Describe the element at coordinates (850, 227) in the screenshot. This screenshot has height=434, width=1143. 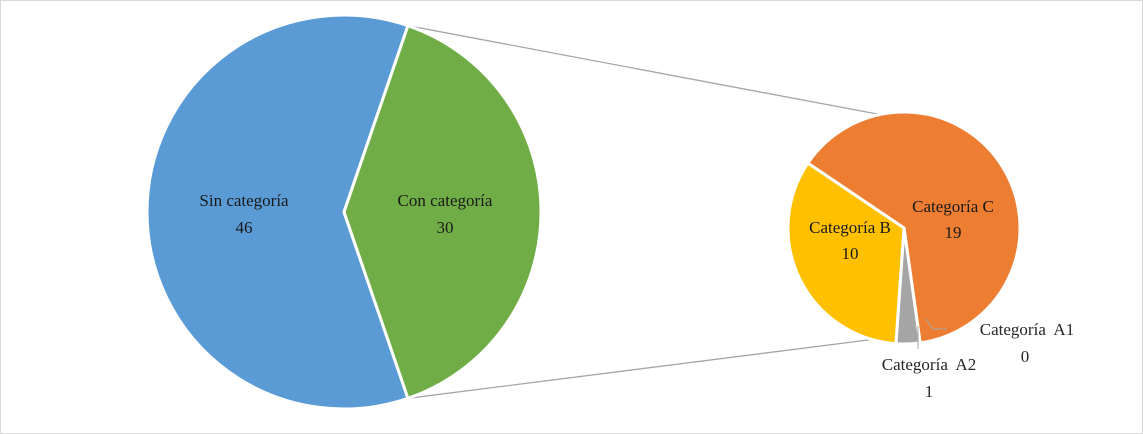
I see `label-categoria-b-name: Categoría B` at that location.